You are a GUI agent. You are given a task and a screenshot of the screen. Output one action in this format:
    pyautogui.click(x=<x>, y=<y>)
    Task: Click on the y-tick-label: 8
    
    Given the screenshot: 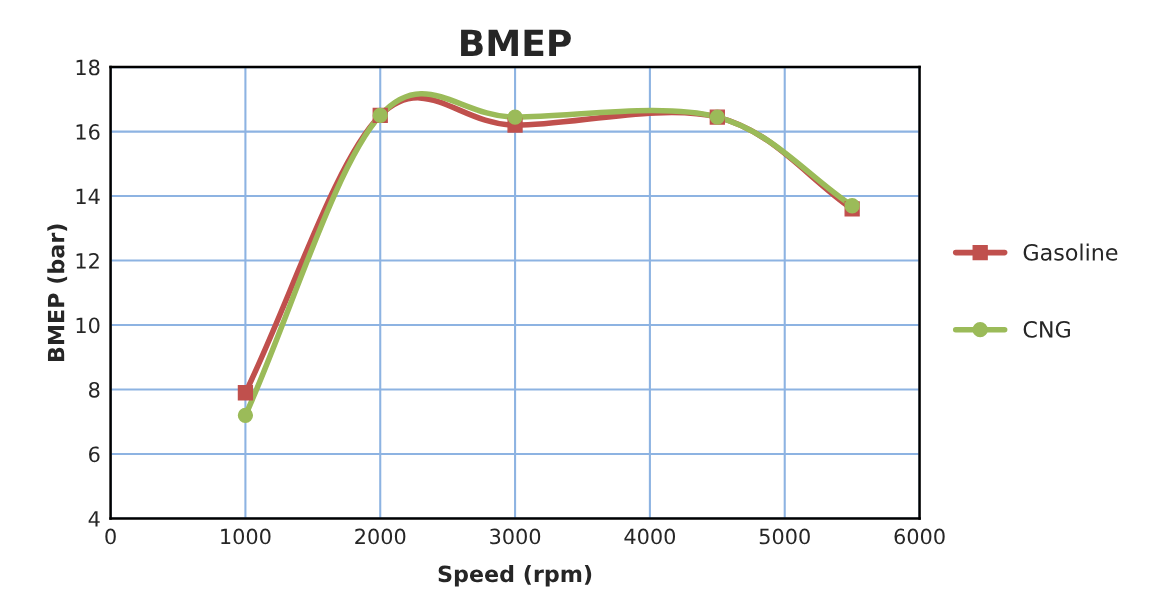 What is the action you would take?
    pyautogui.click(x=94, y=389)
    